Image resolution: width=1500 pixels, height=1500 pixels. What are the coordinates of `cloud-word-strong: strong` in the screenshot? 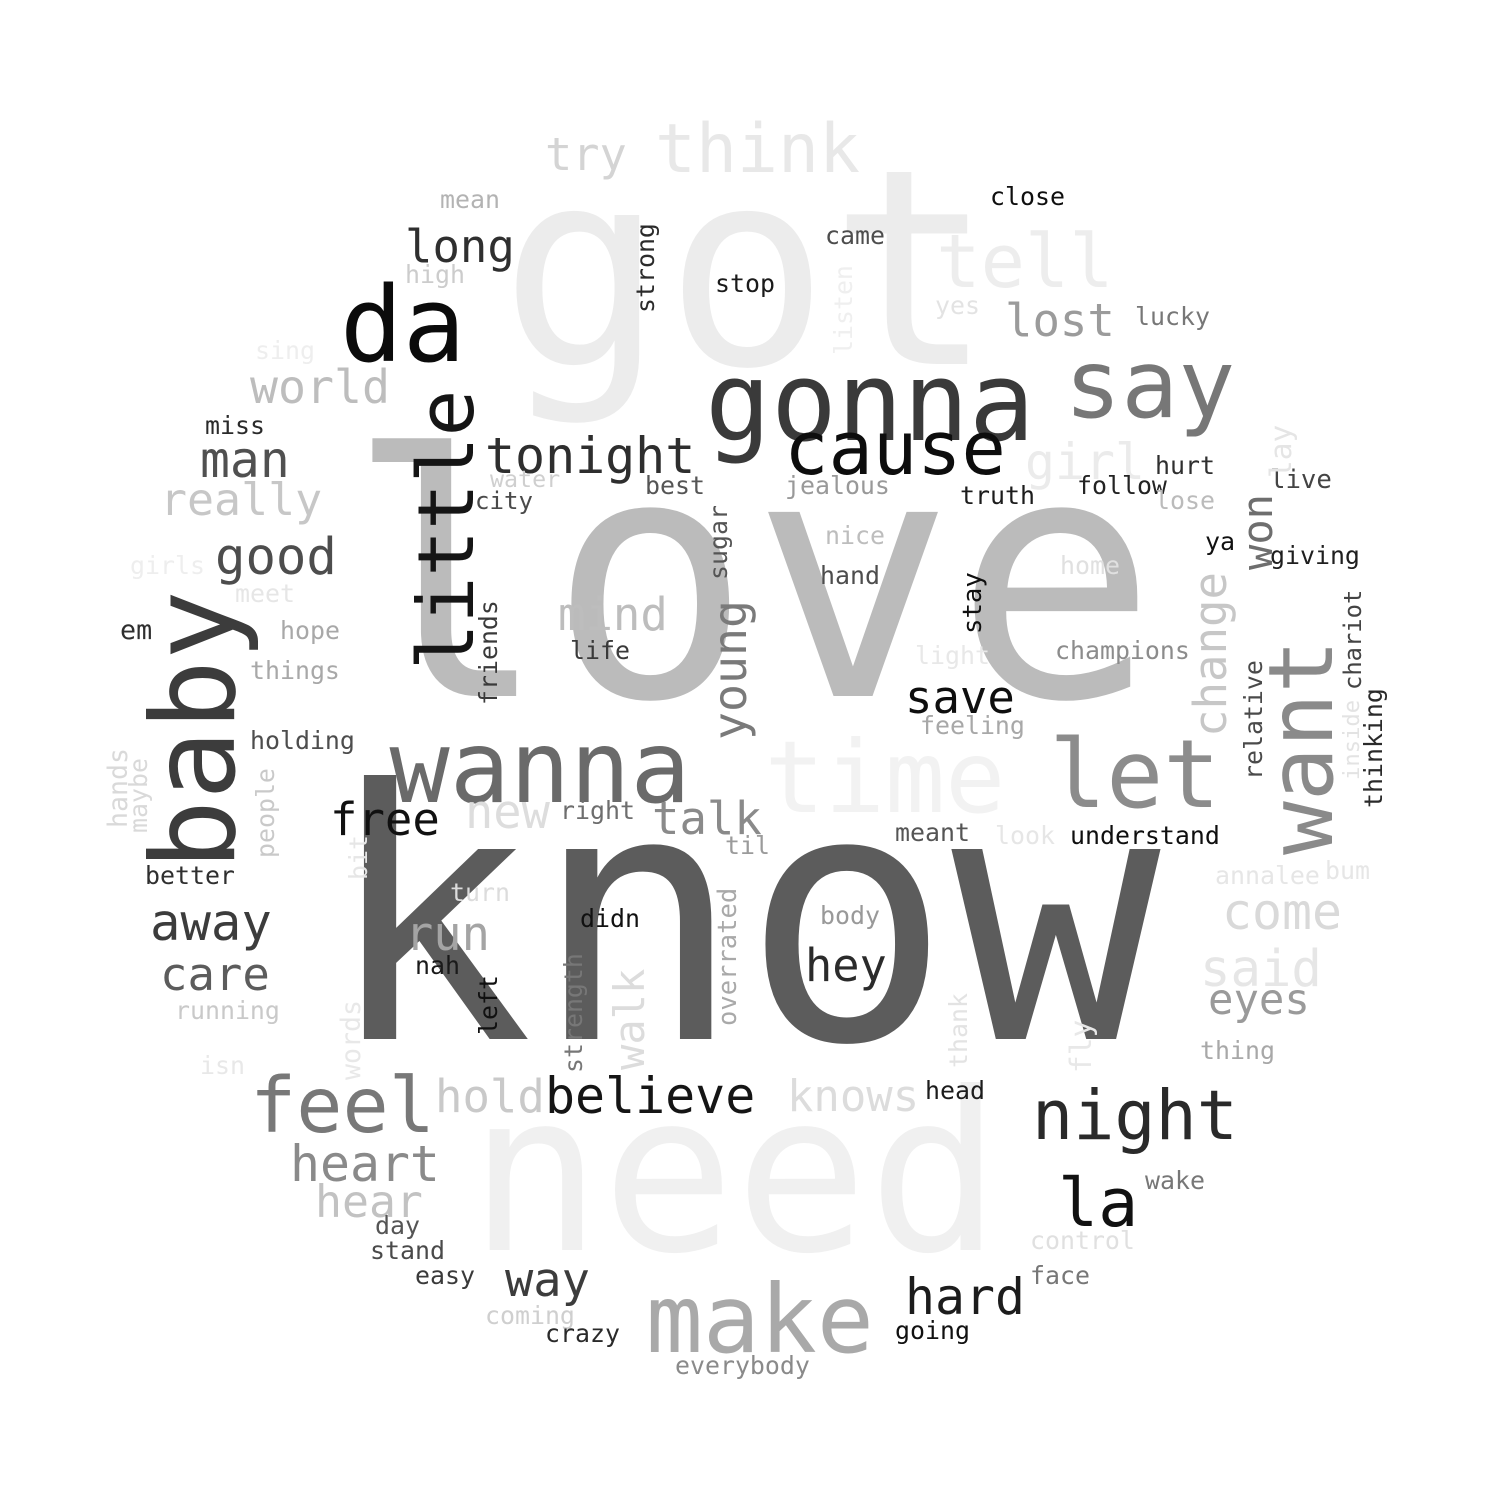 It's located at (645, 268).